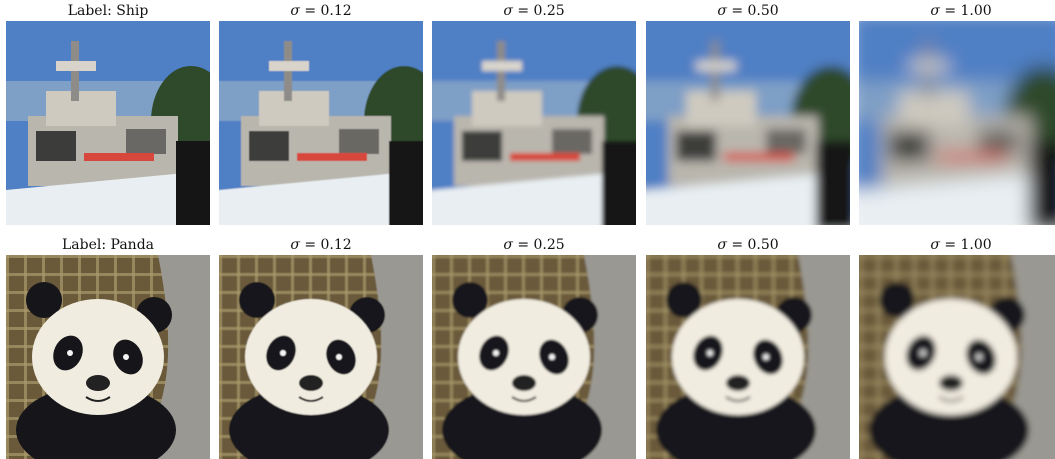 The width and height of the screenshot is (1055, 459). I want to click on ship-sigma-050-image, so click(748, 123).